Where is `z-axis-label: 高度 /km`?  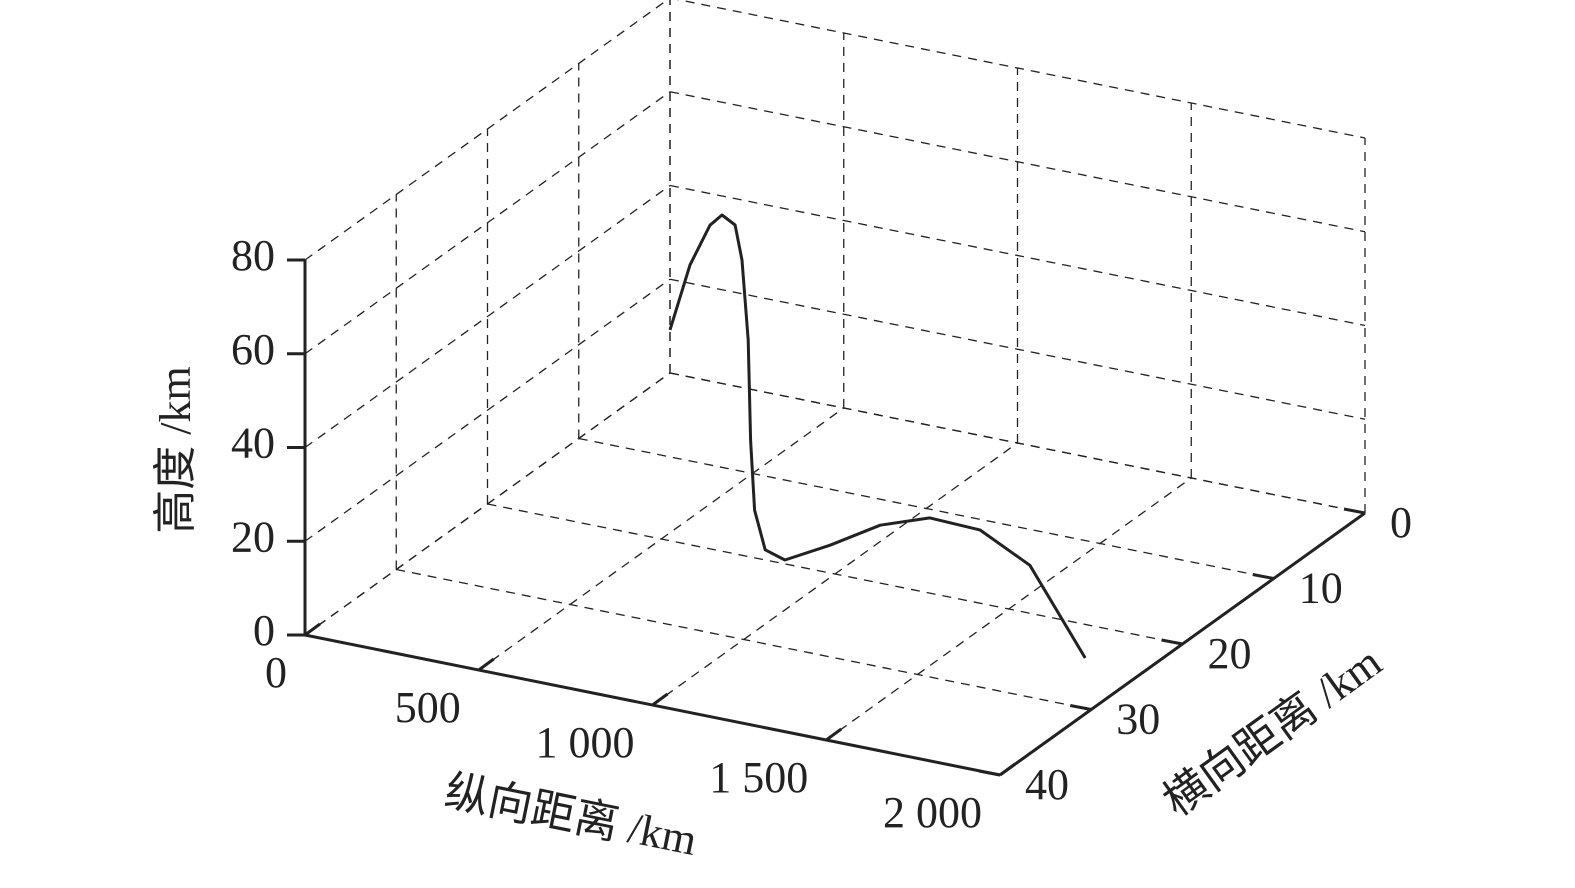 z-axis-label: 高度 /km is located at coordinates (175, 449).